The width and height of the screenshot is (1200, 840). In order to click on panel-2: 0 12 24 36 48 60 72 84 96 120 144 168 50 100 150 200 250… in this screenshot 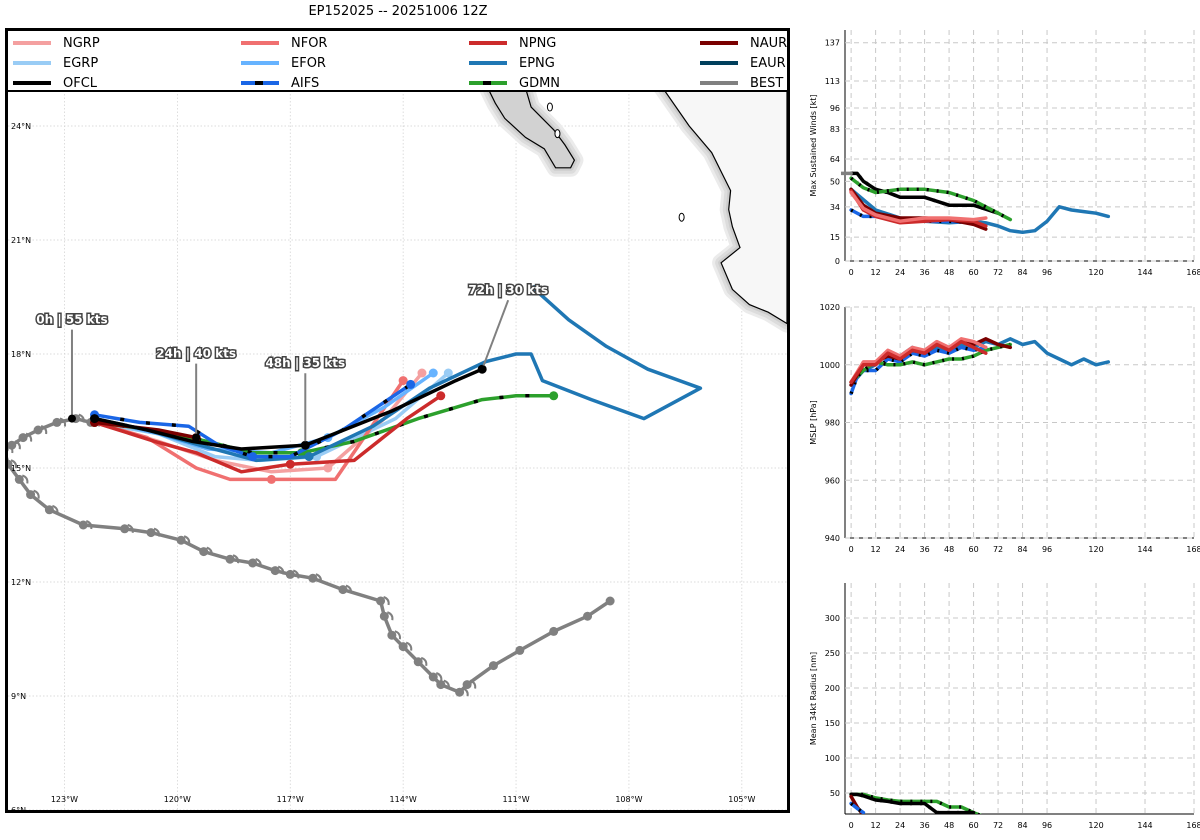, I will do `click(1004, 706)`.